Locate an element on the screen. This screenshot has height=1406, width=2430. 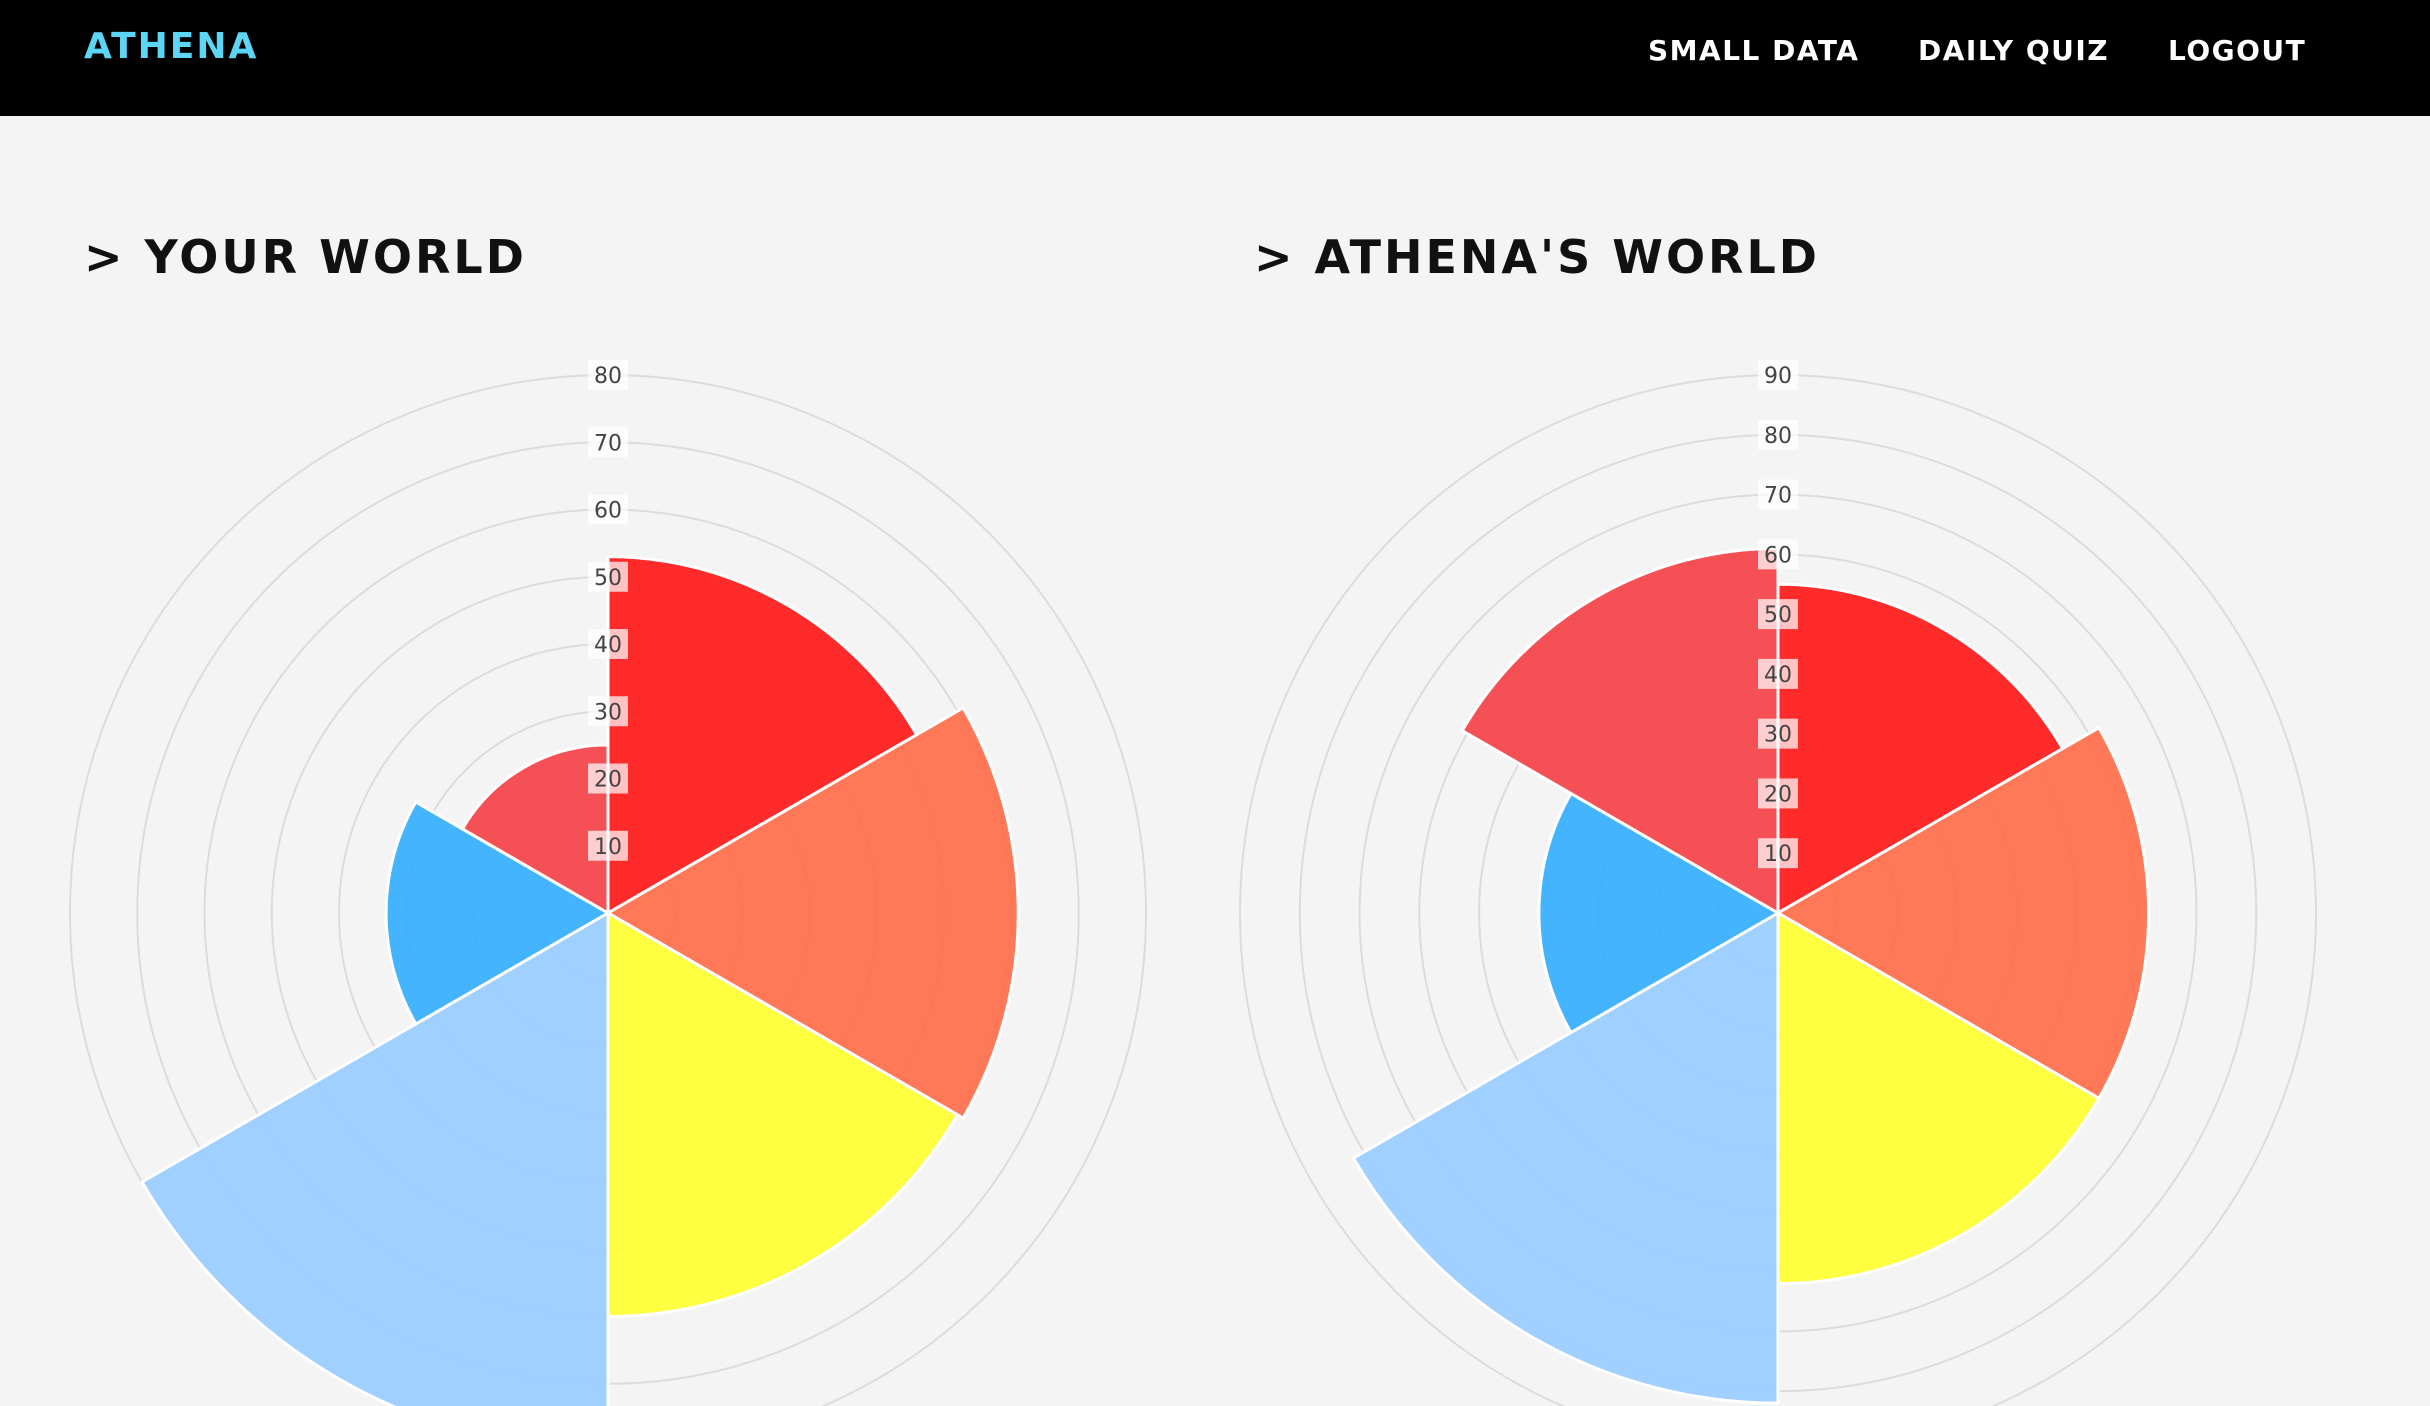
nav-small-data: SMALL DATA is located at coordinates (1754, 50).